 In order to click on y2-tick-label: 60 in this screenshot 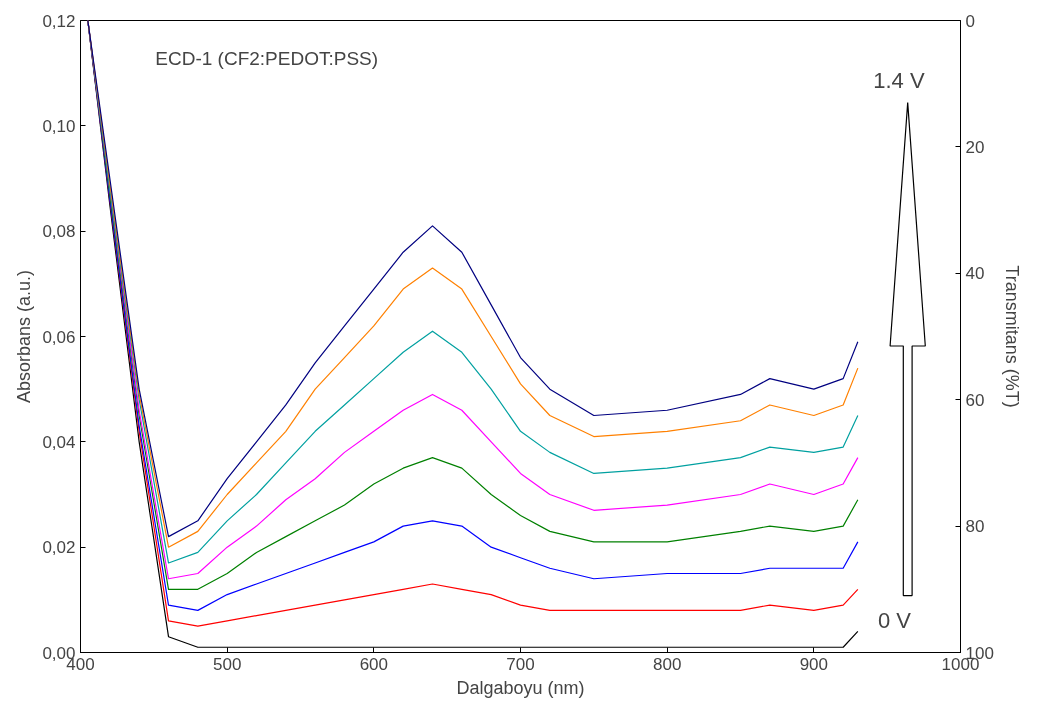, I will do `click(975, 400)`.